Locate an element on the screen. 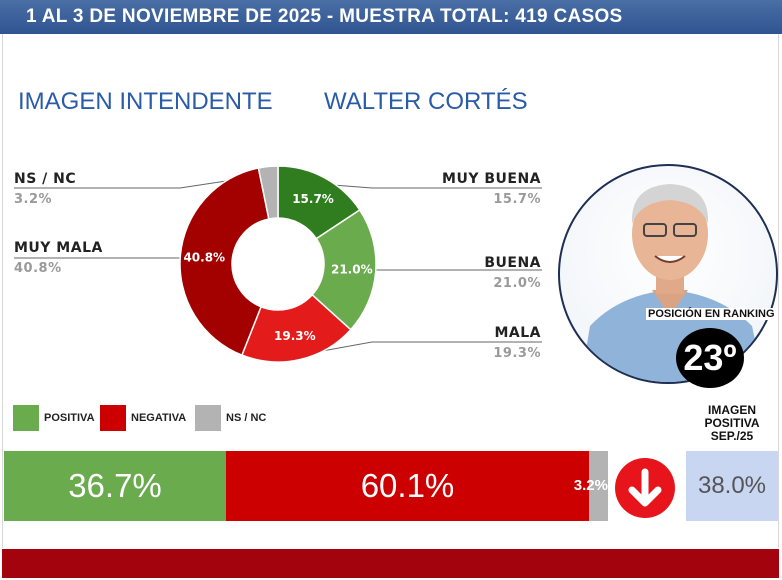  chart-title-left: IMAGEN INTENDENTE is located at coordinates (145, 101).